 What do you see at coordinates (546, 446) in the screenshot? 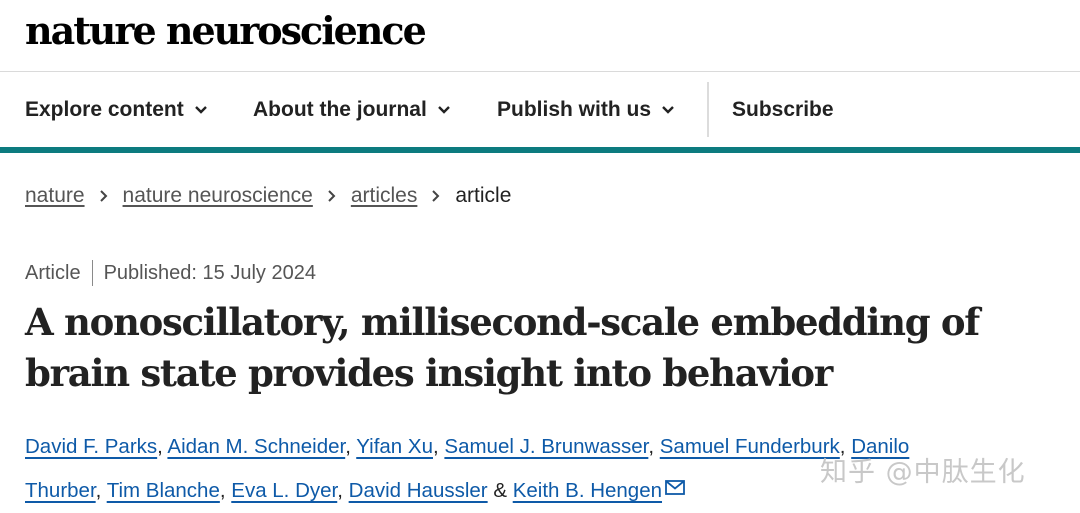
I see `author-link: Samuel J. Brunwasser` at bounding box center [546, 446].